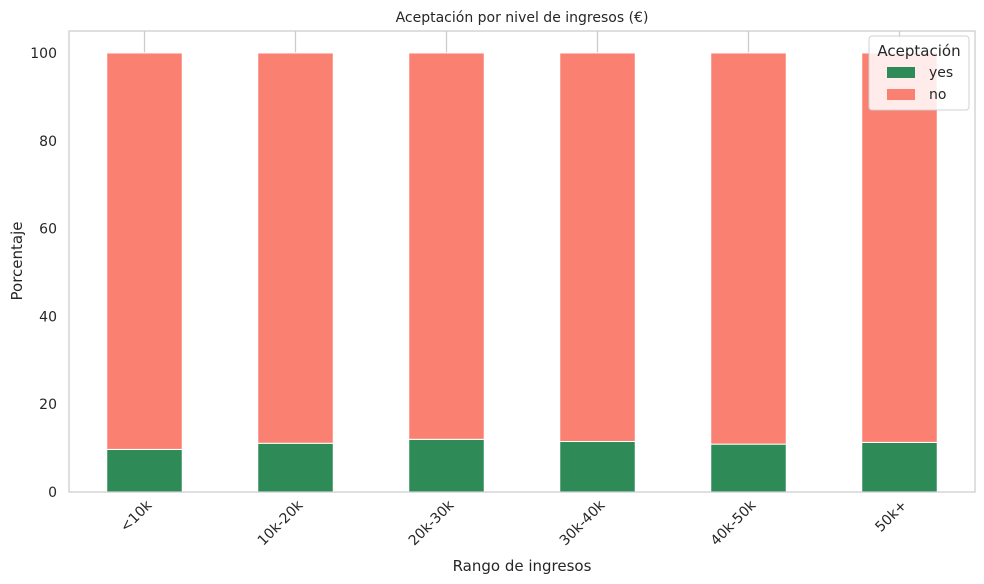  I want to click on x-tick-label: 20k-30k, so click(432, 523).